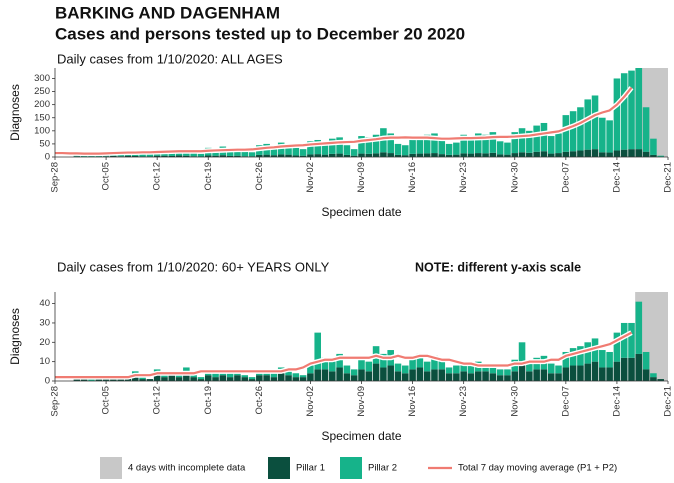  I want to click on x-axis-label: Specimen date, so click(361, 436).